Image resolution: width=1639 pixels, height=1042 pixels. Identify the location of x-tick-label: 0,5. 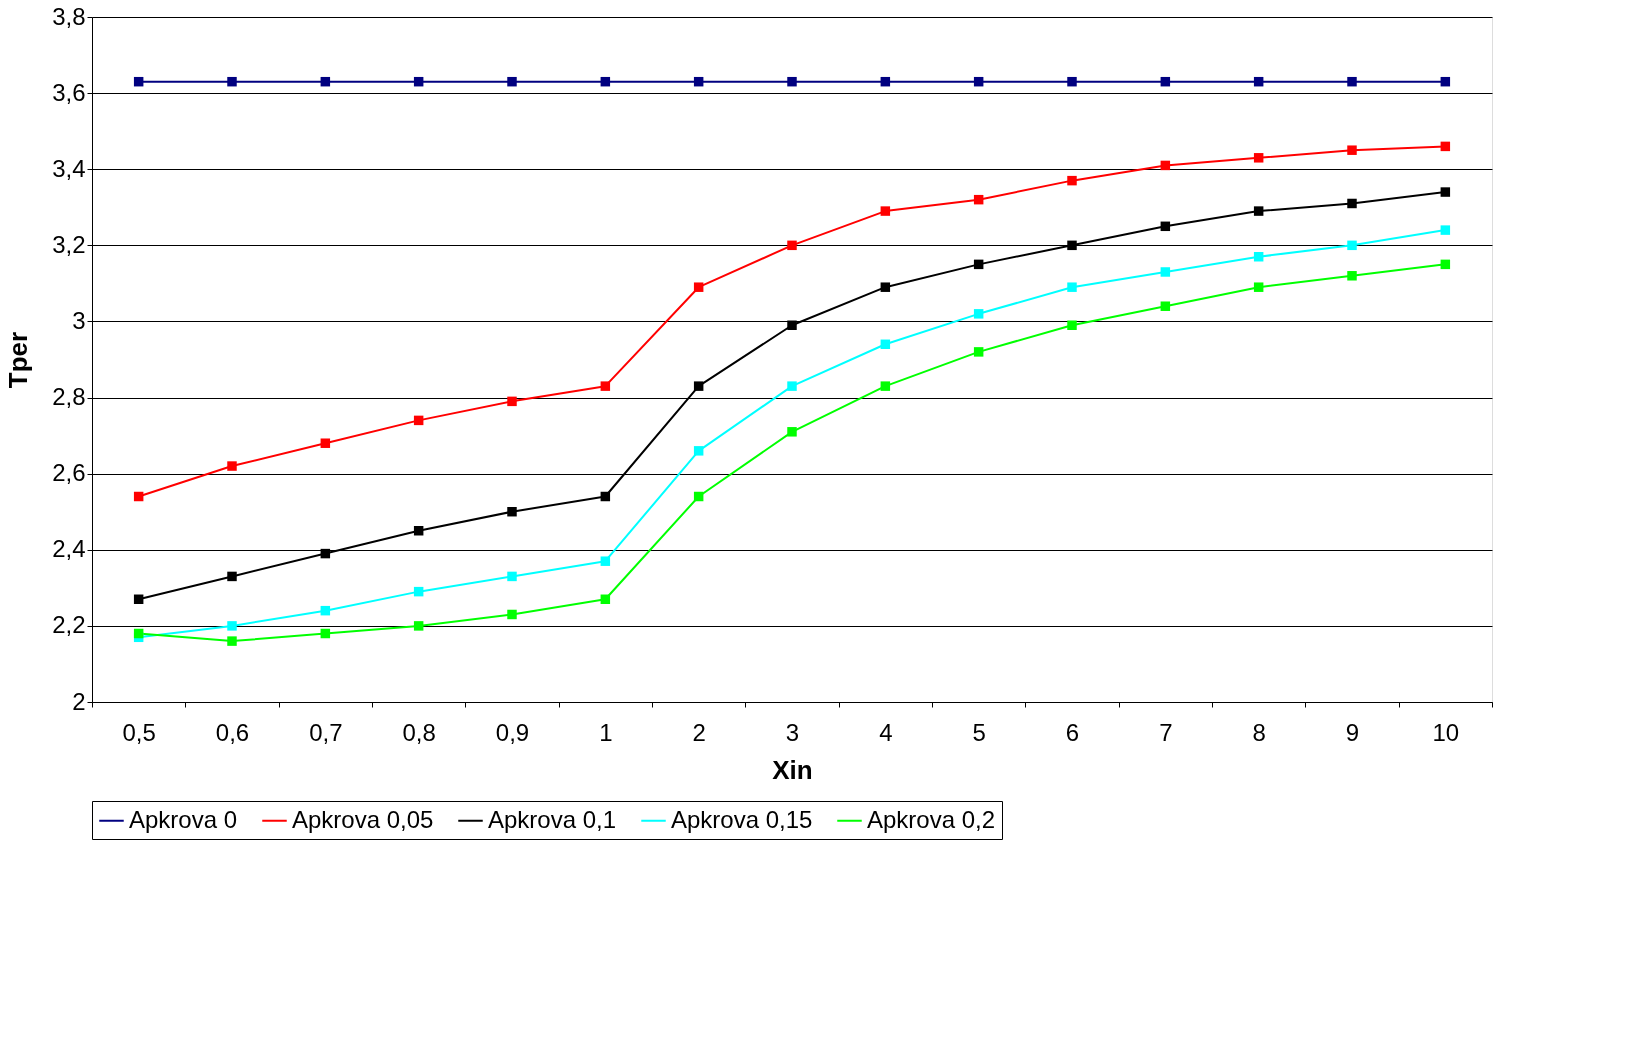
(139, 732).